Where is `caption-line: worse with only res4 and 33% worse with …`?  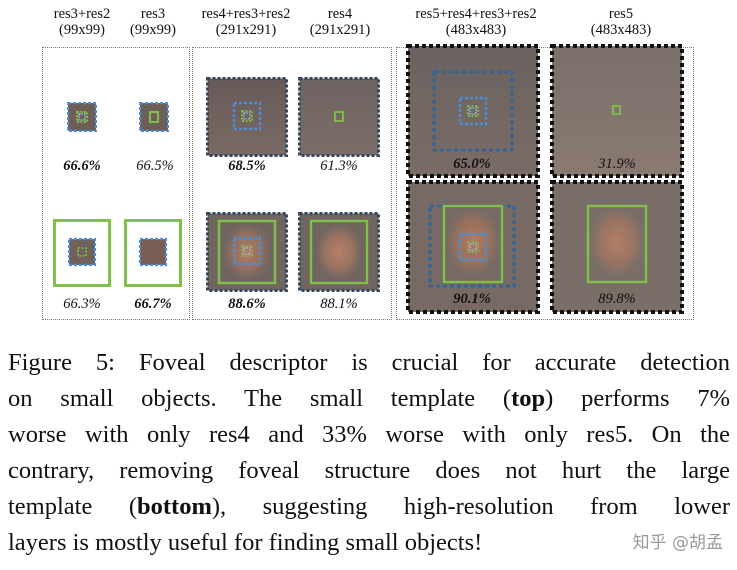
caption-line: worse with only res4 and 33% worse with … is located at coordinates (369, 434).